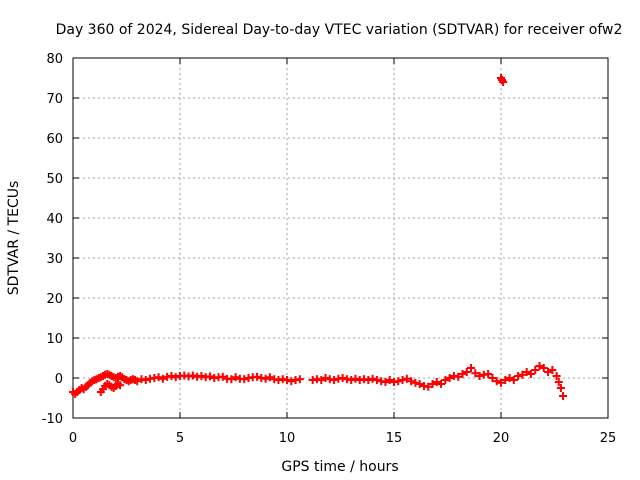  I want to click on y-tick-label: 80, so click(54, 59).